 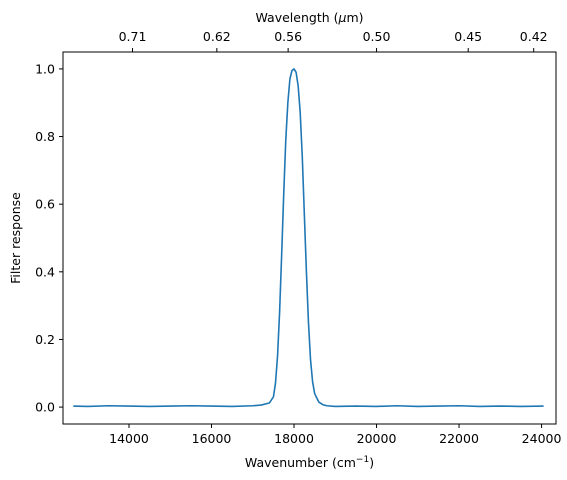 I want to click on y-tick-label: 0.4, so click(x=45, y=271).